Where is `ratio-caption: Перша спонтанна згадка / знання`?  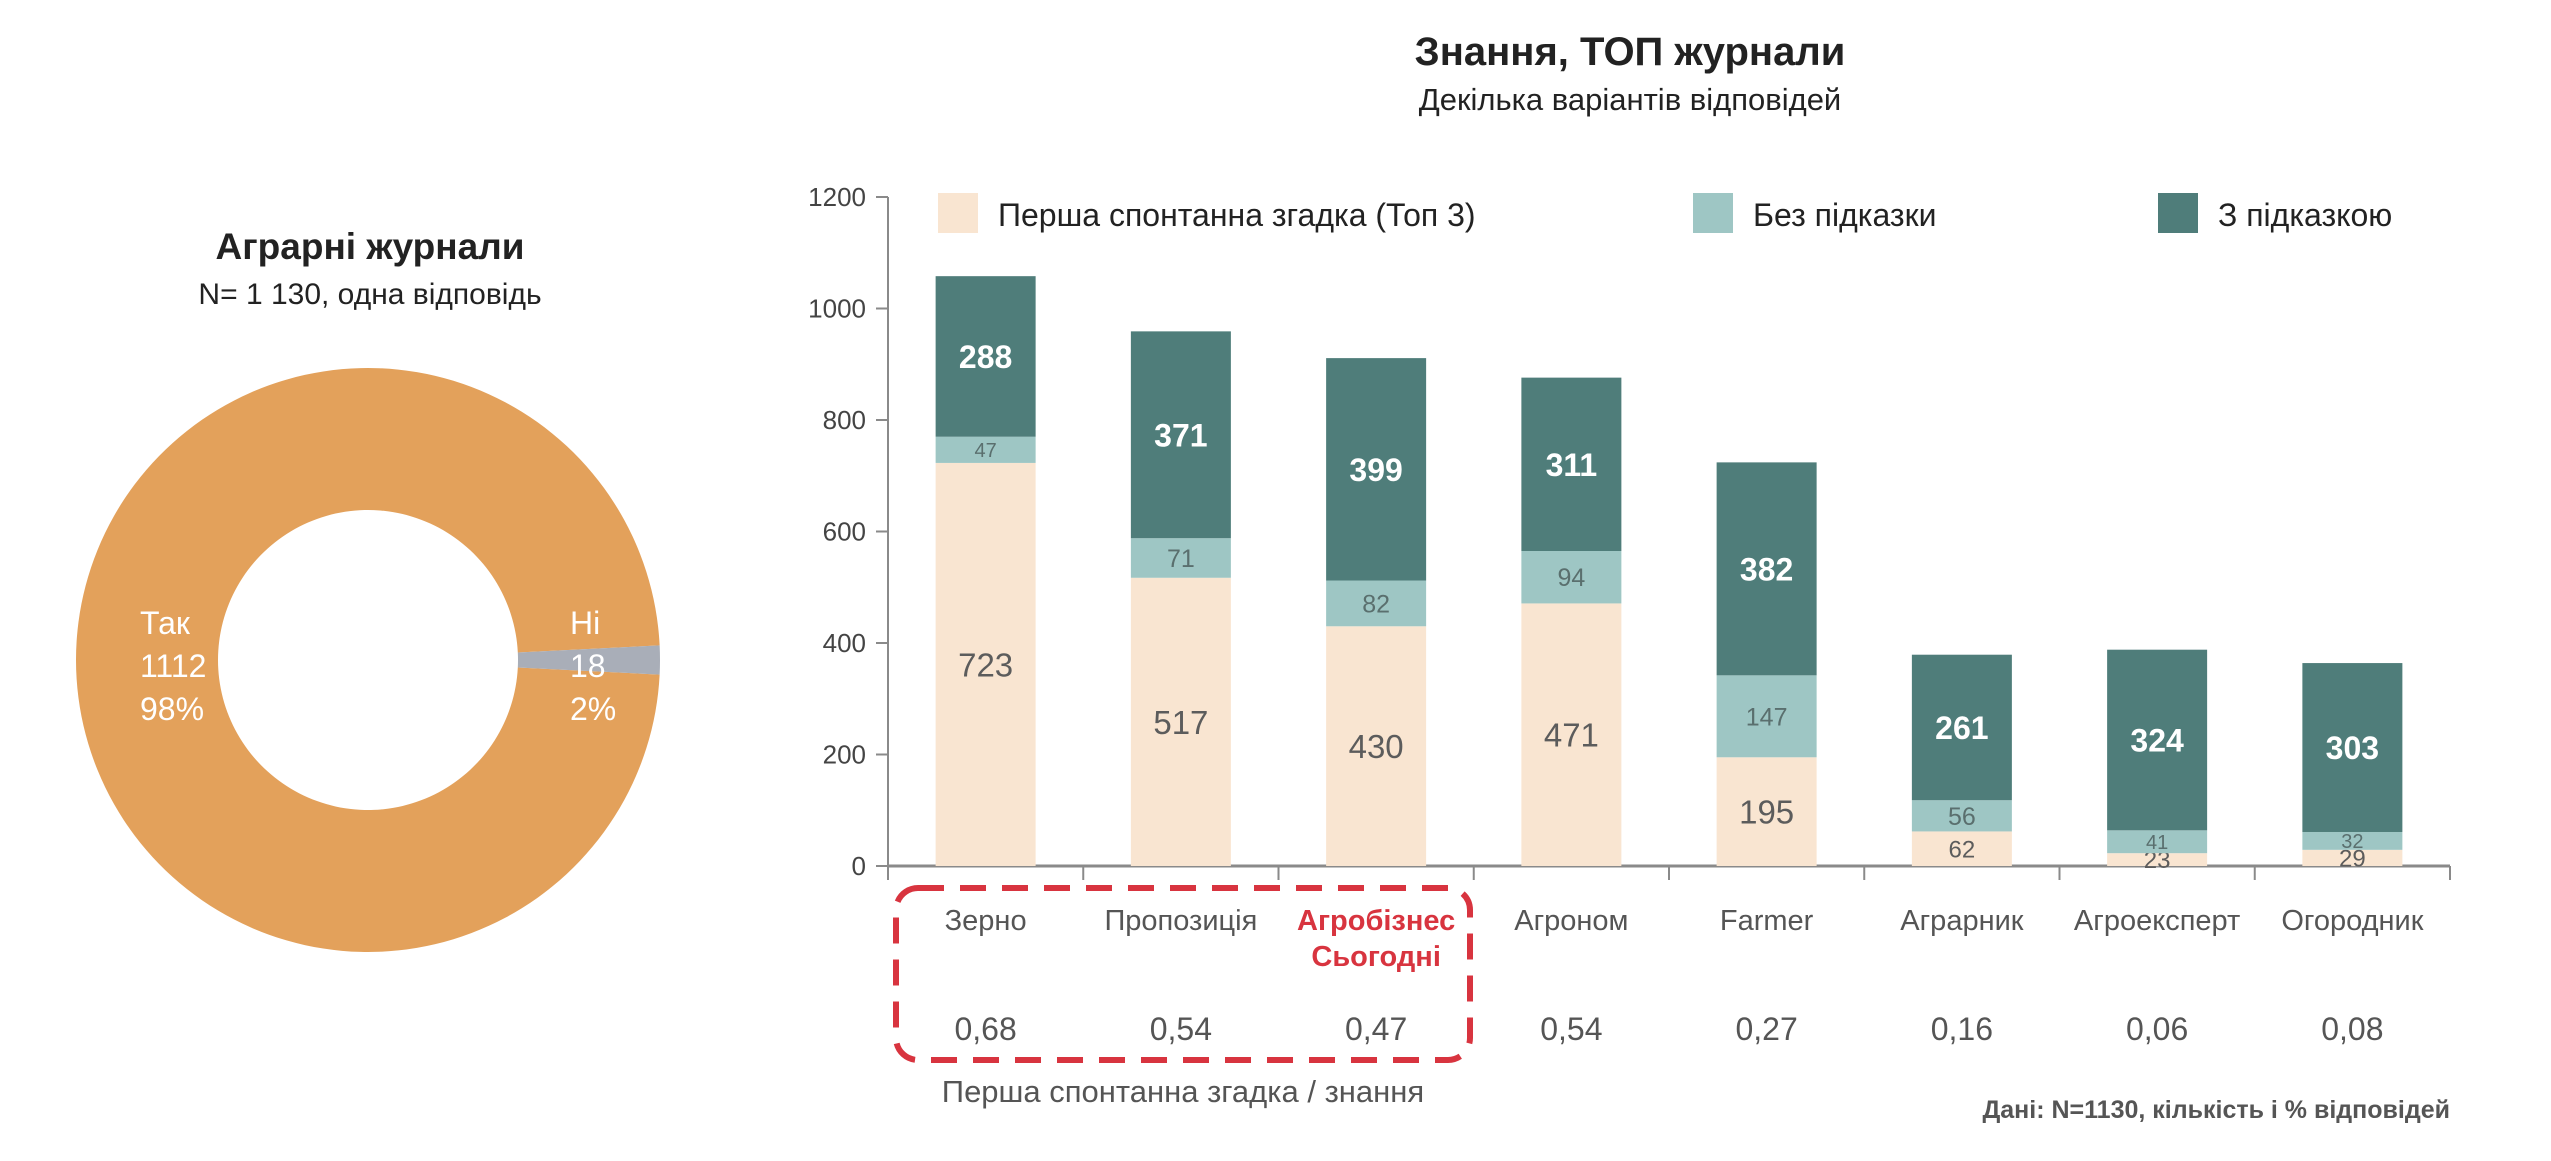
ratio-caption: Перша спонтанна згадка / знання is located at coordinates (1183, 1091).